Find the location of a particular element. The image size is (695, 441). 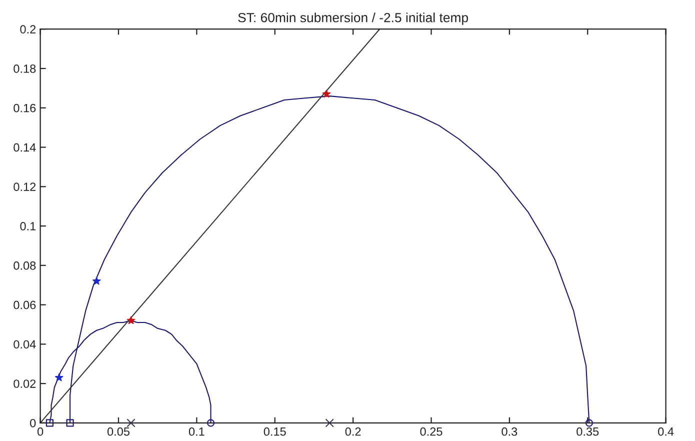

x-tick-label: 0.3 is located at coordinates (510, 431).